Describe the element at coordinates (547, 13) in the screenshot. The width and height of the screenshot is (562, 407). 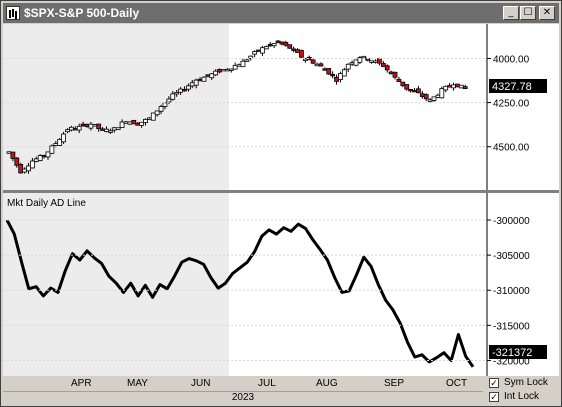
I see `close-button: ✕` at that location.